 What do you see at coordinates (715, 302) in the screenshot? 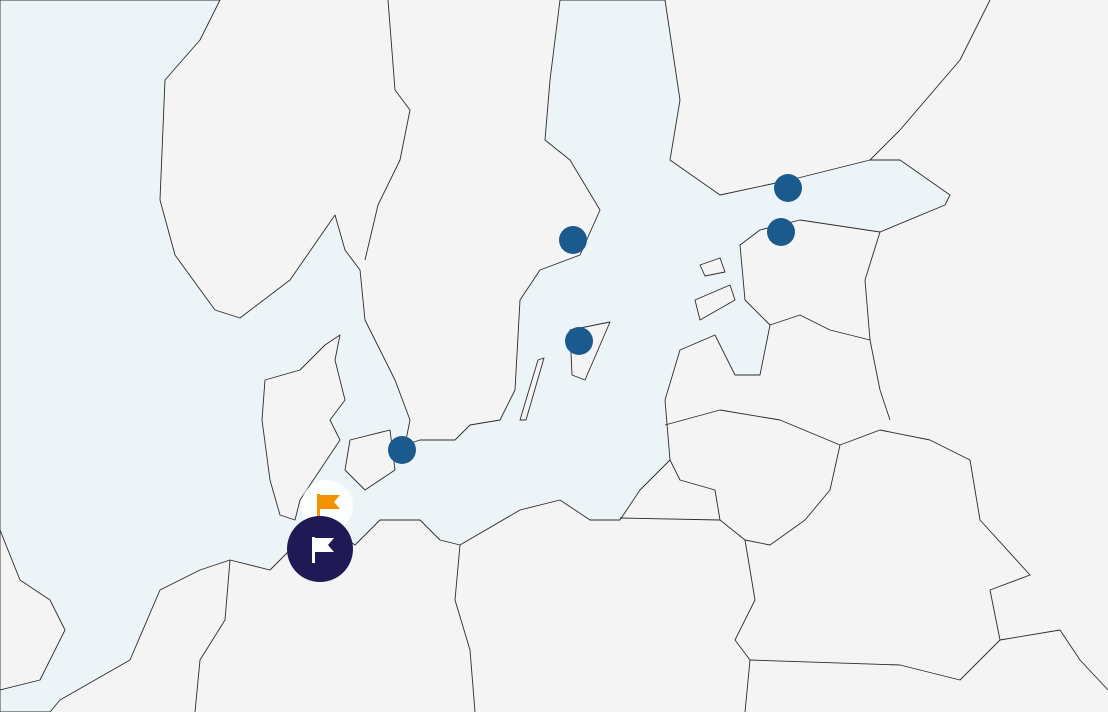
I see `saaremaa` at bounding box center [715, 302].